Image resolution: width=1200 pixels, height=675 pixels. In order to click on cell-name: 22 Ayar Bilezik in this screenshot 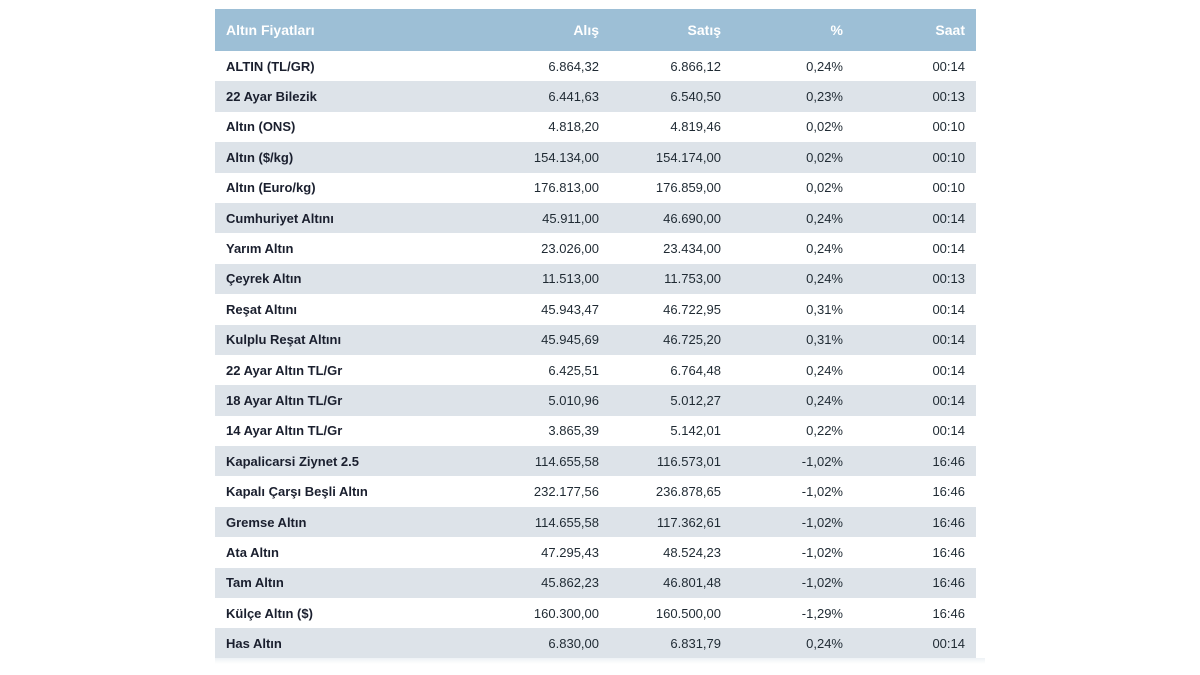, I will do `click(271, 97)`.